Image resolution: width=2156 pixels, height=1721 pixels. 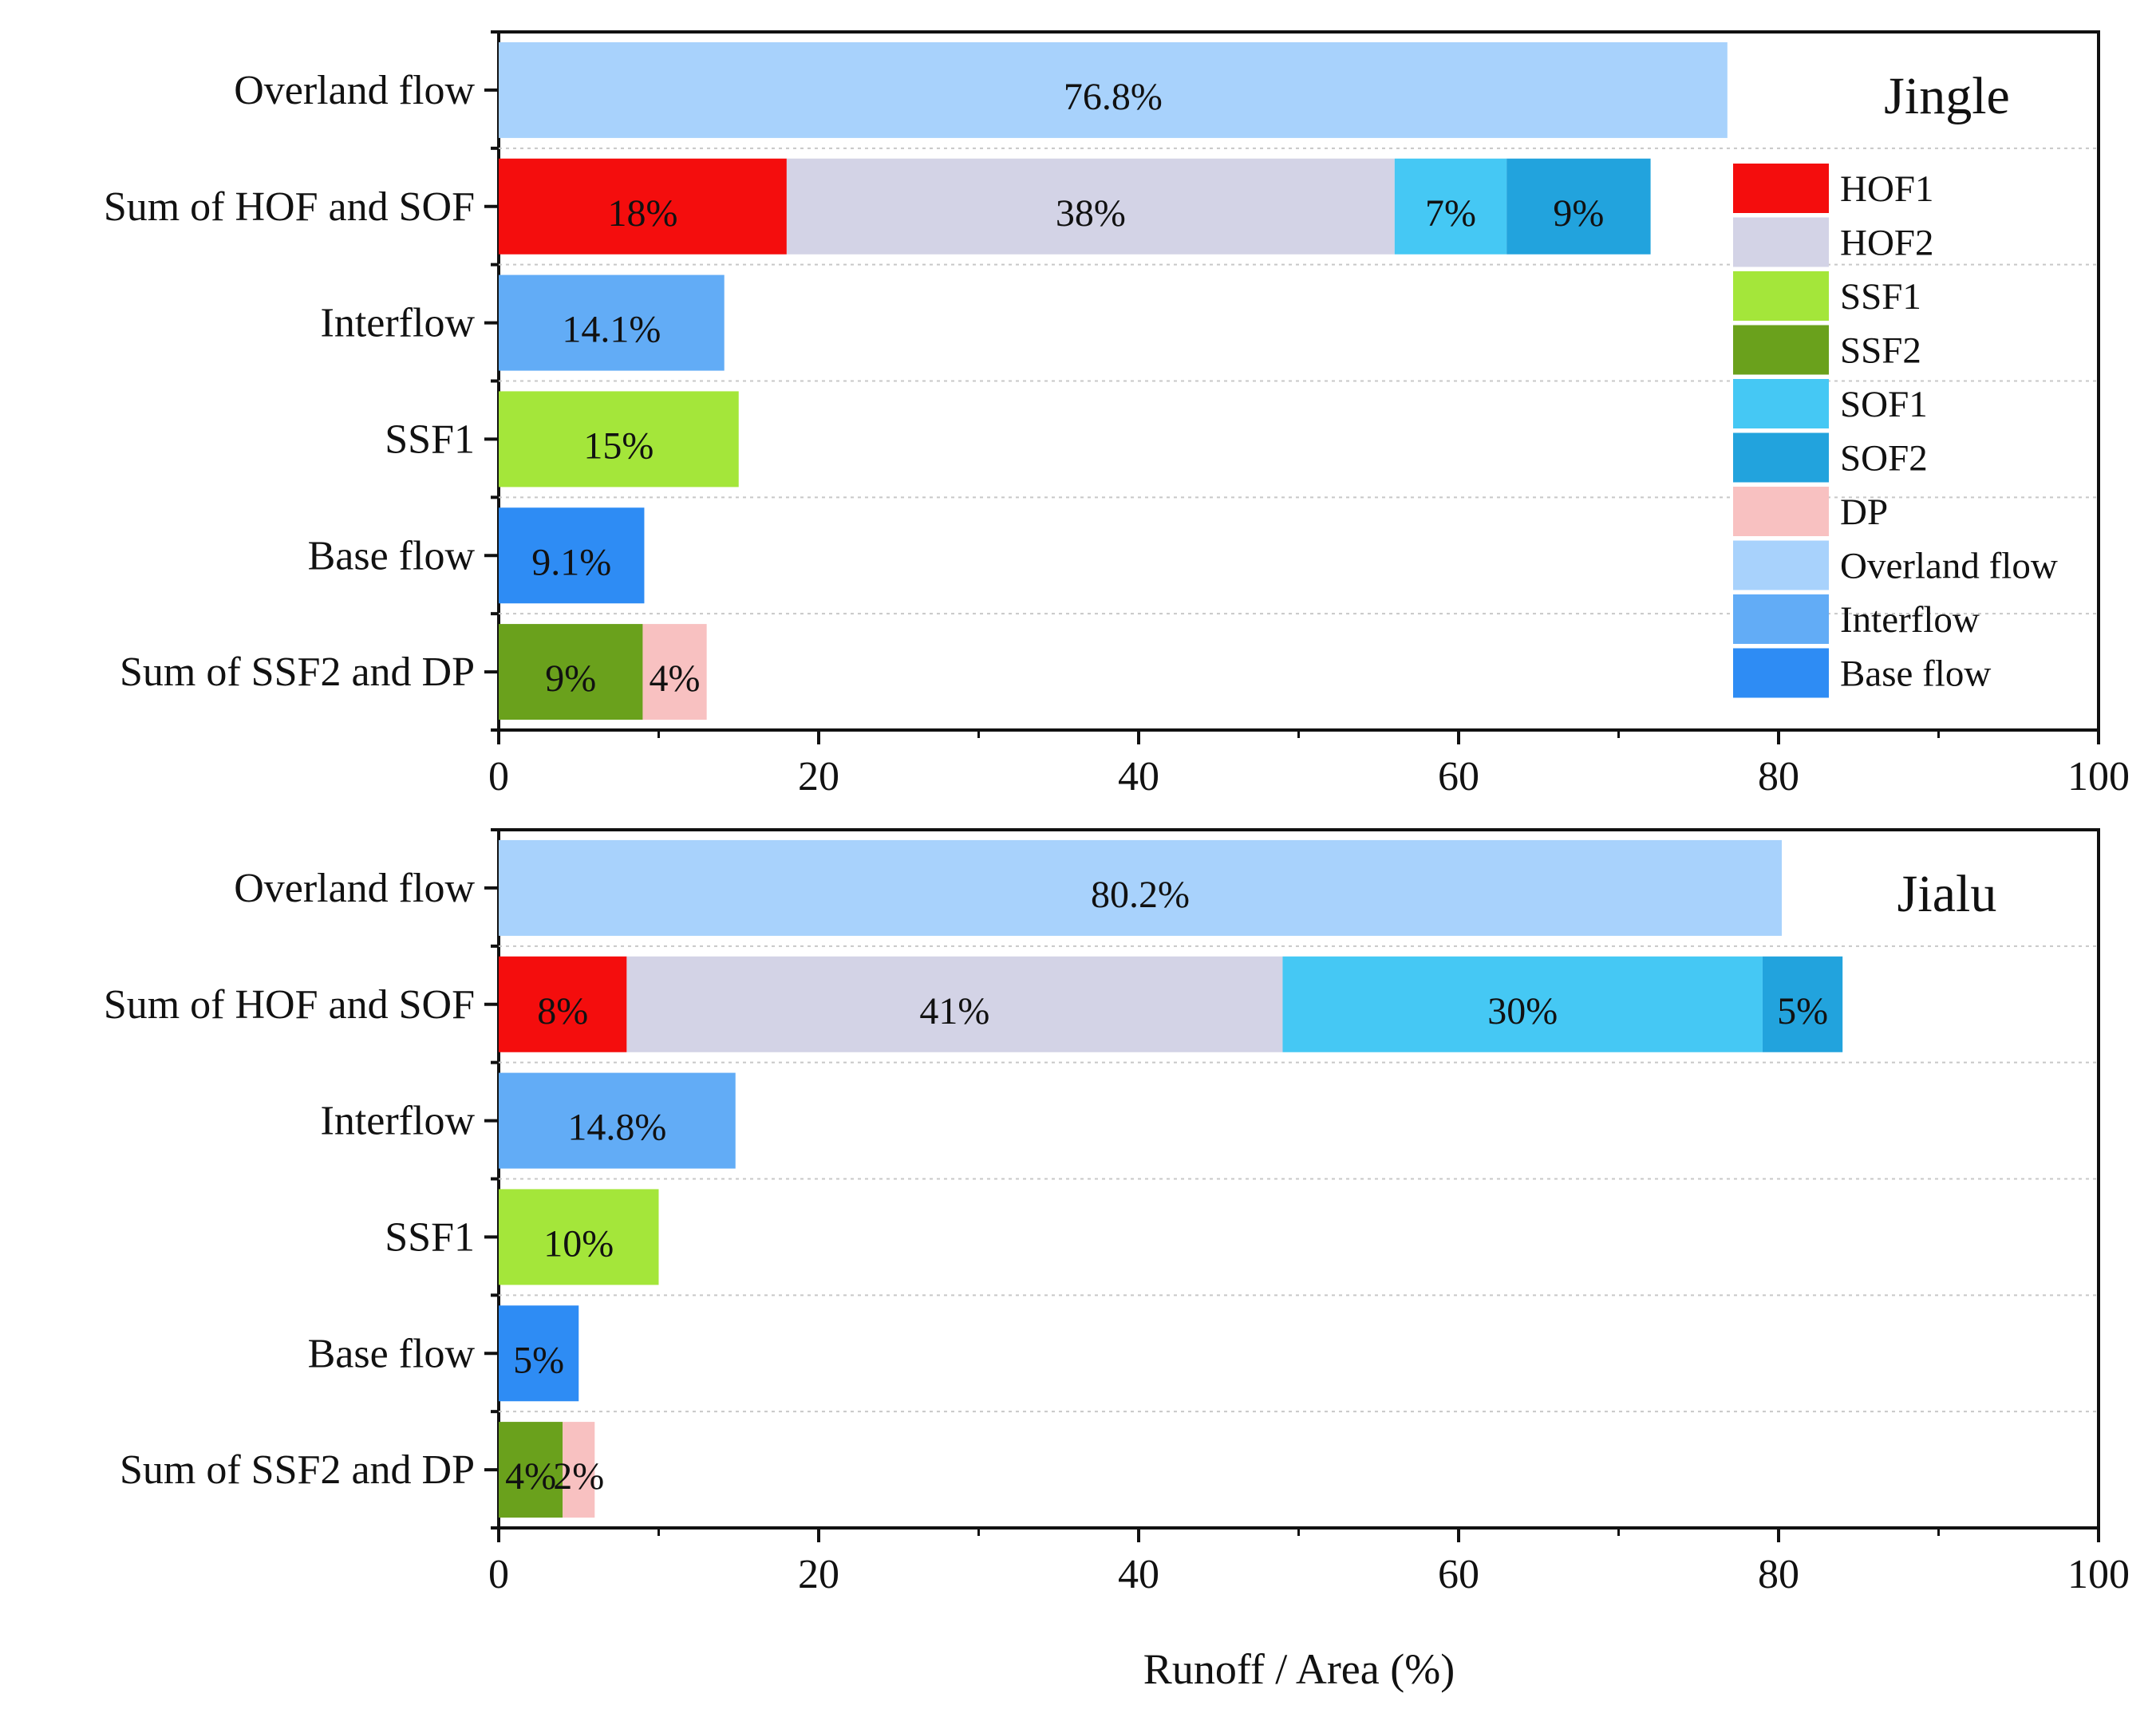 What do you see at coordinates (1864, 512) in the screenshot?
I see `legend-label: DP` at bounding box center [1864, 512].